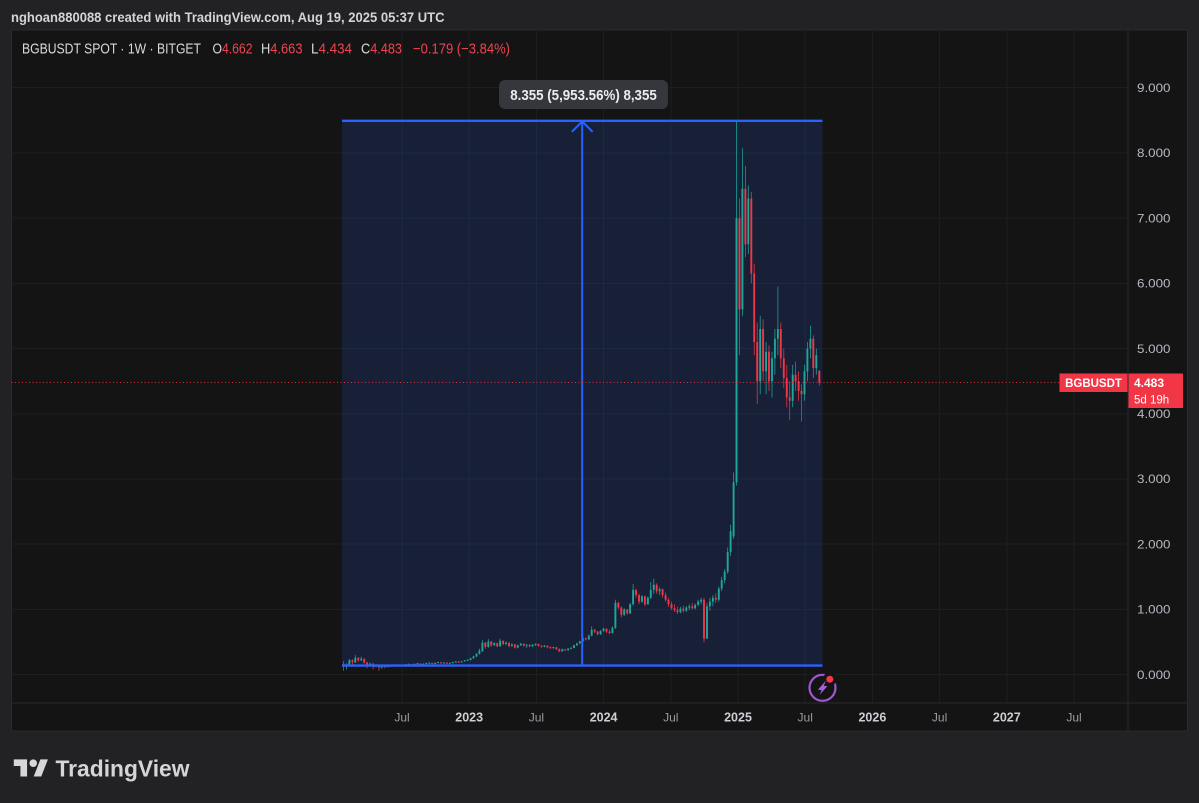 The height and width of the screenshot is (803, 1199). What do you see at coordinates (1007, 718) in the screenshot?
I see `svg-text: 2027` at bounding box center [1007, 718].